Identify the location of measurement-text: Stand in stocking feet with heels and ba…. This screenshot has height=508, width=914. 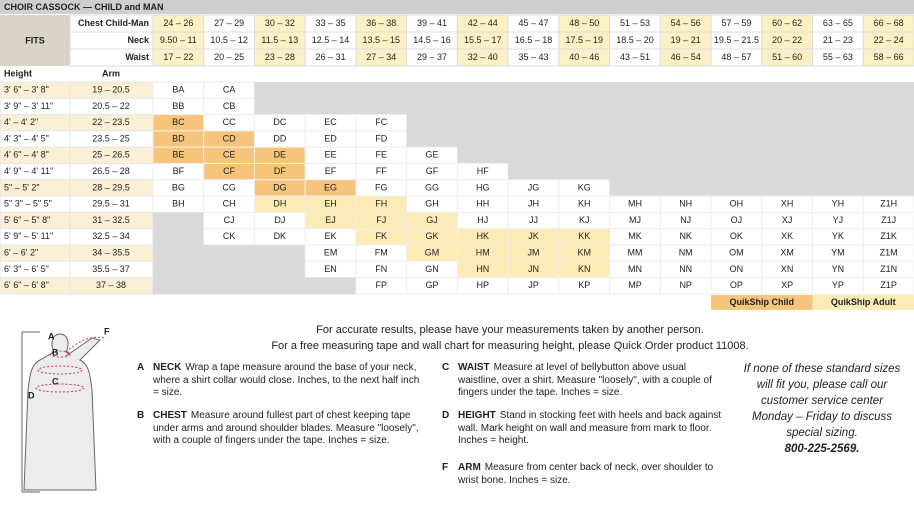
(590, 428).